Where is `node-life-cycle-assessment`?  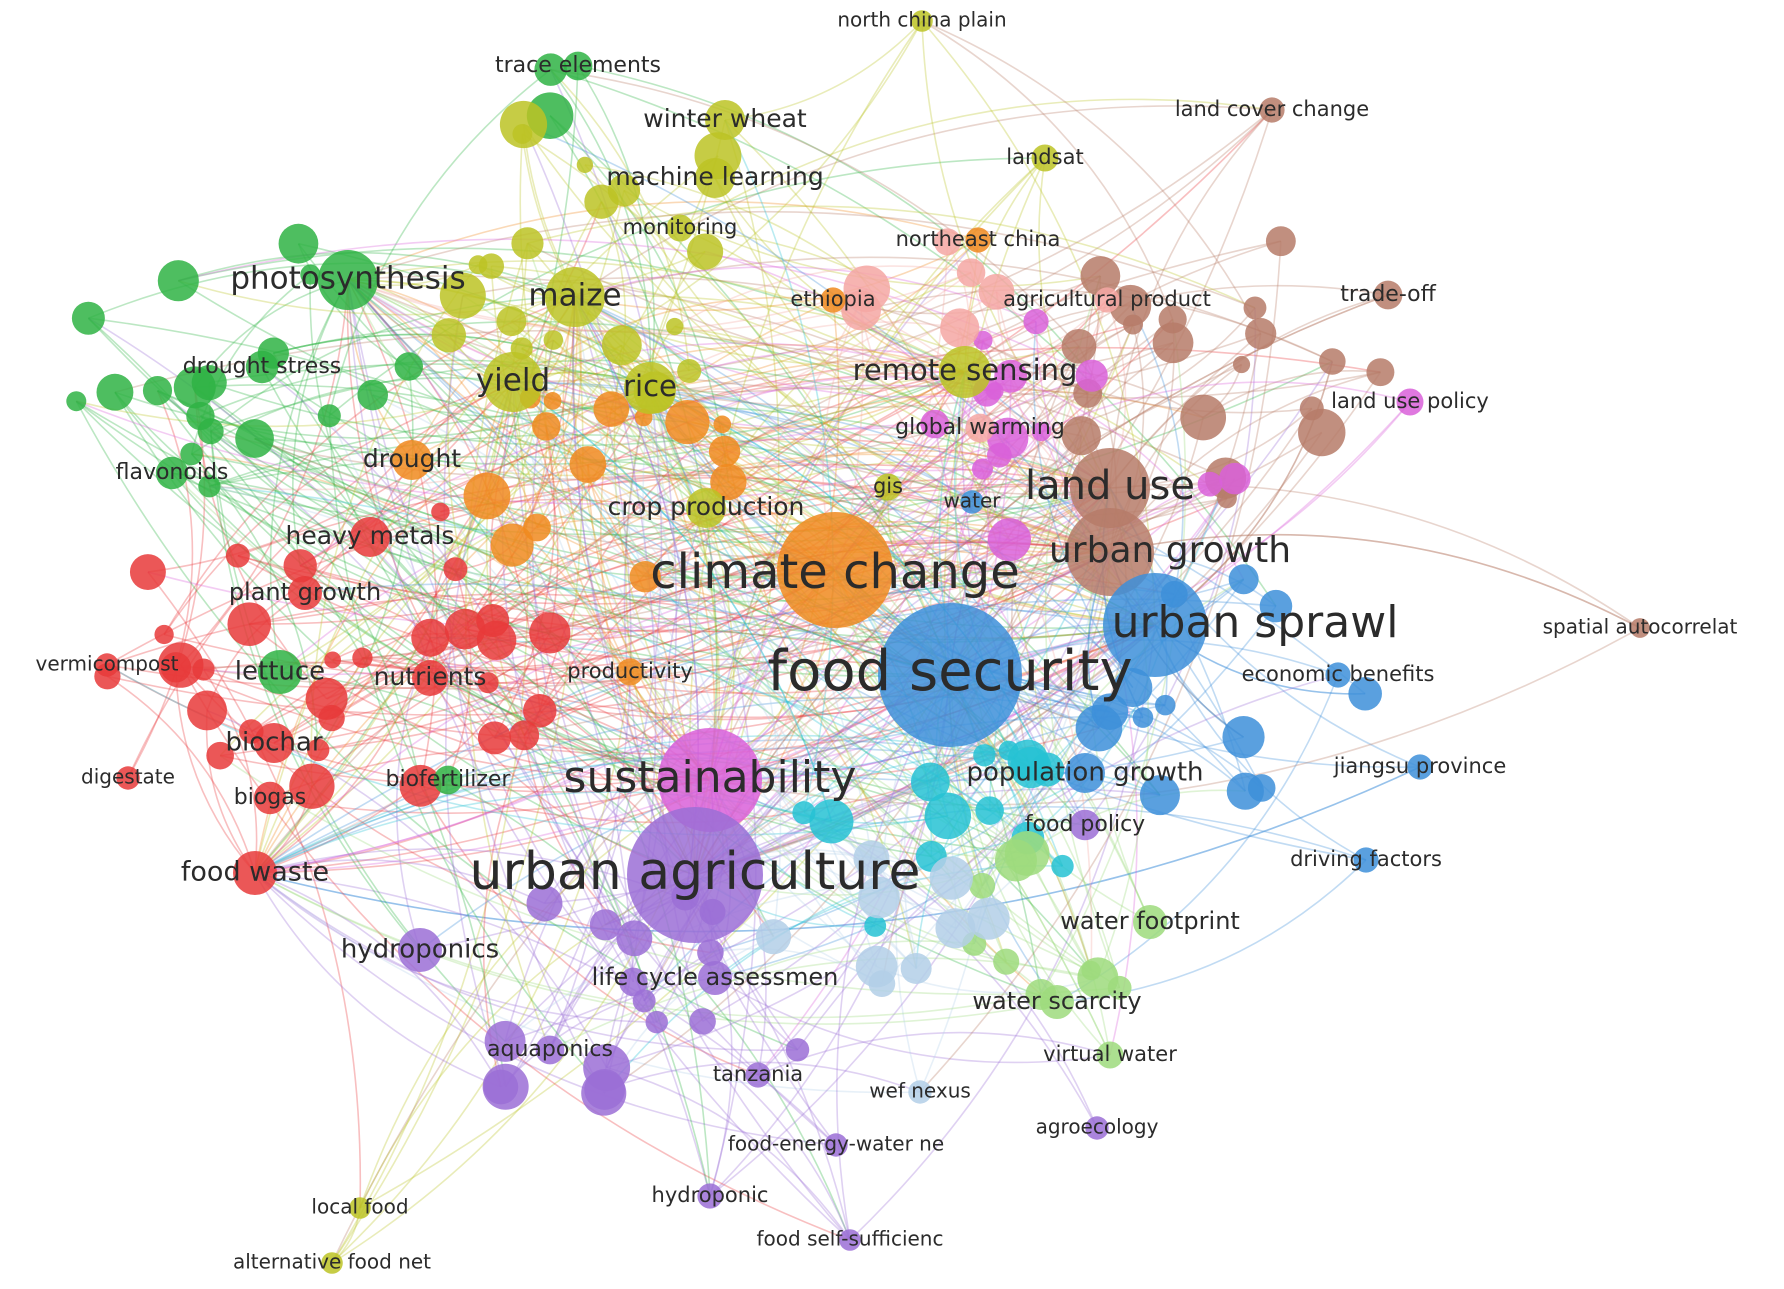 node-life-cycle-assessment is located at coordinates (715, 978).